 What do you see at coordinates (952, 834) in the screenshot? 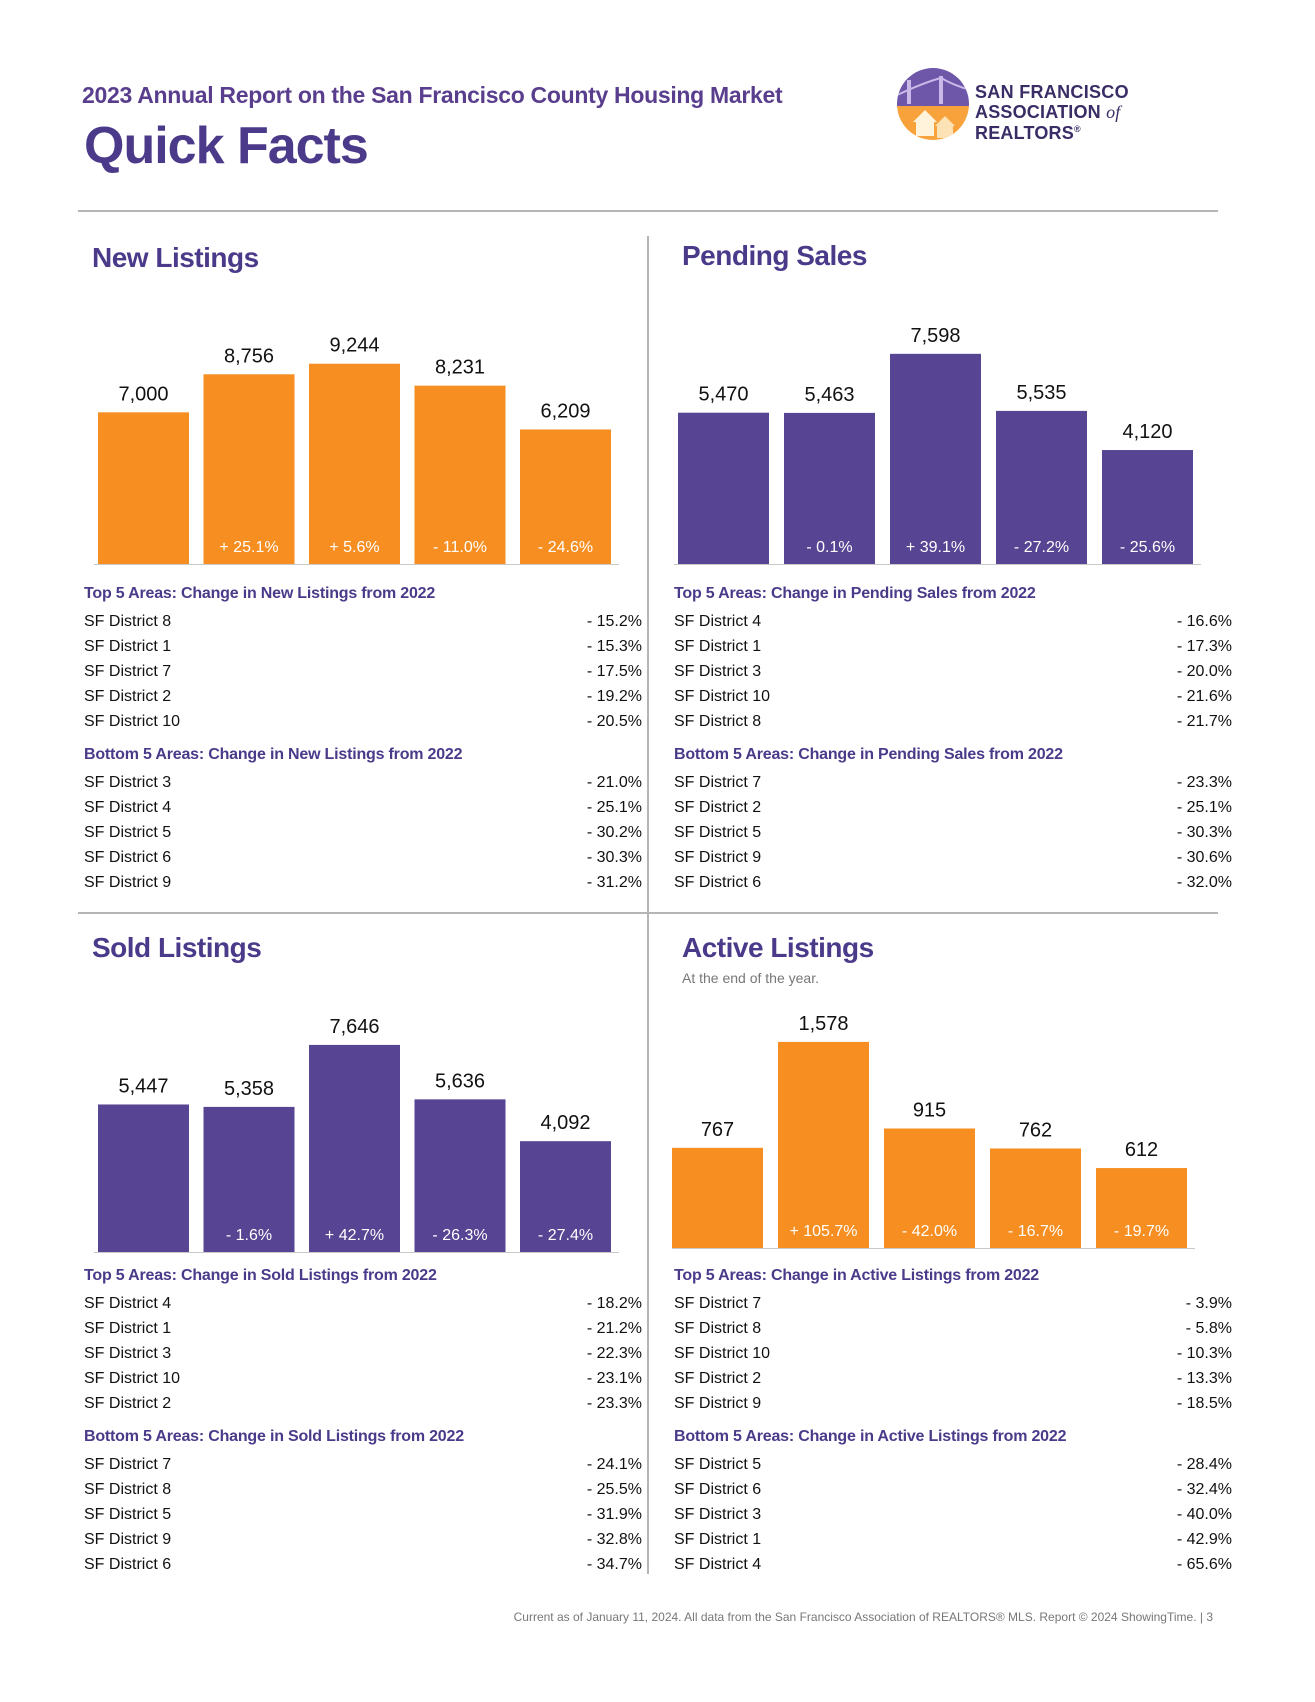
I see `table-row: SF District 5 - 30.3%` at bounding box center [952, 834].